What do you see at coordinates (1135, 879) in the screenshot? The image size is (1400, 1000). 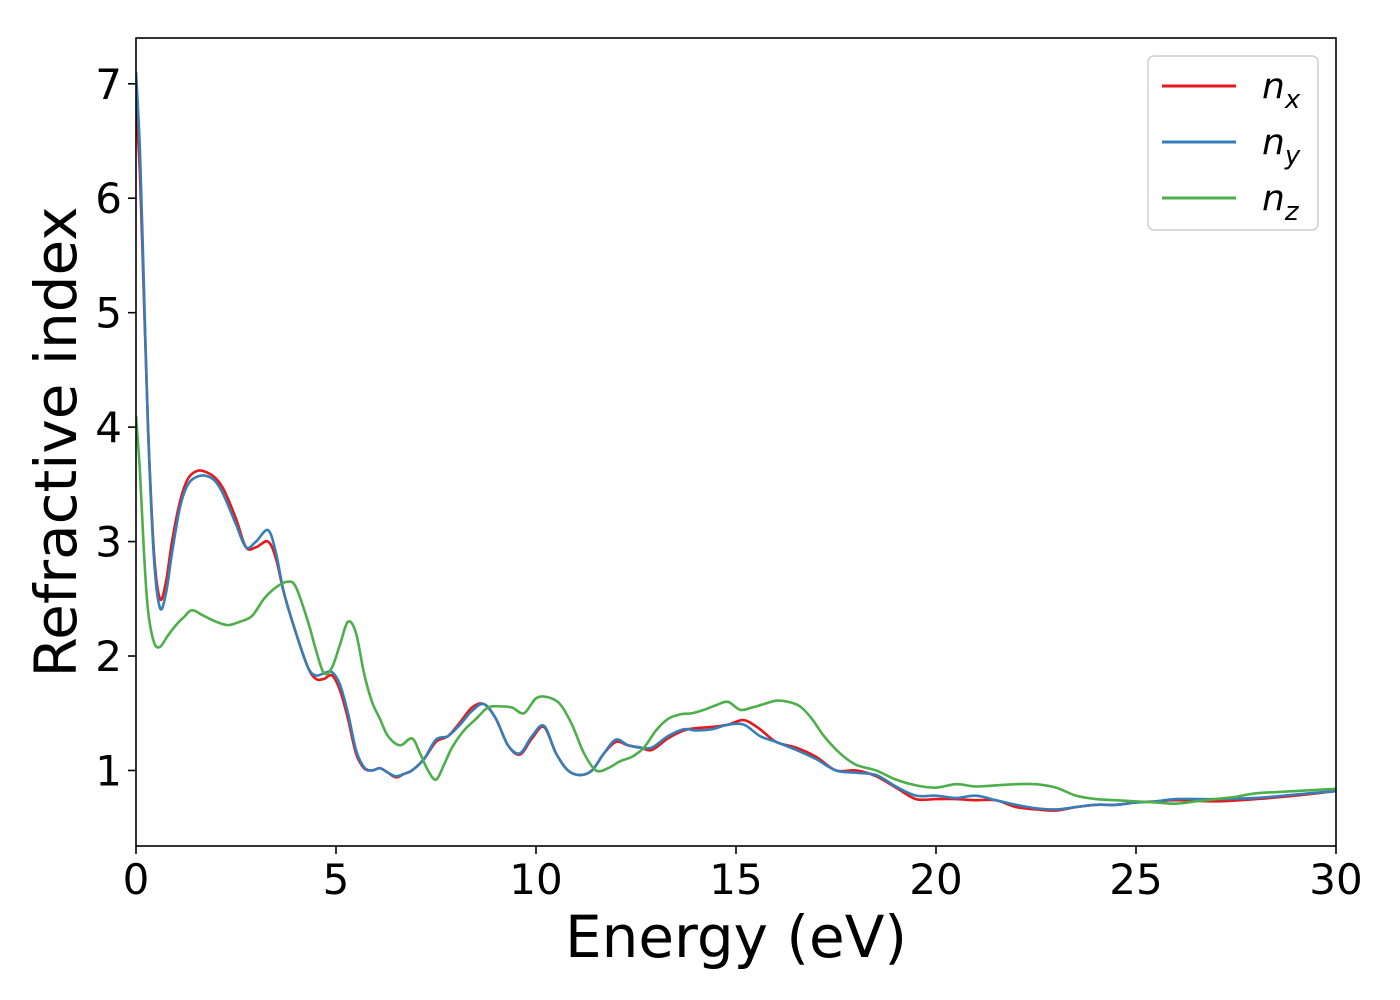 I see `x-tick-label: 25` at bounding box center [1135, 879].